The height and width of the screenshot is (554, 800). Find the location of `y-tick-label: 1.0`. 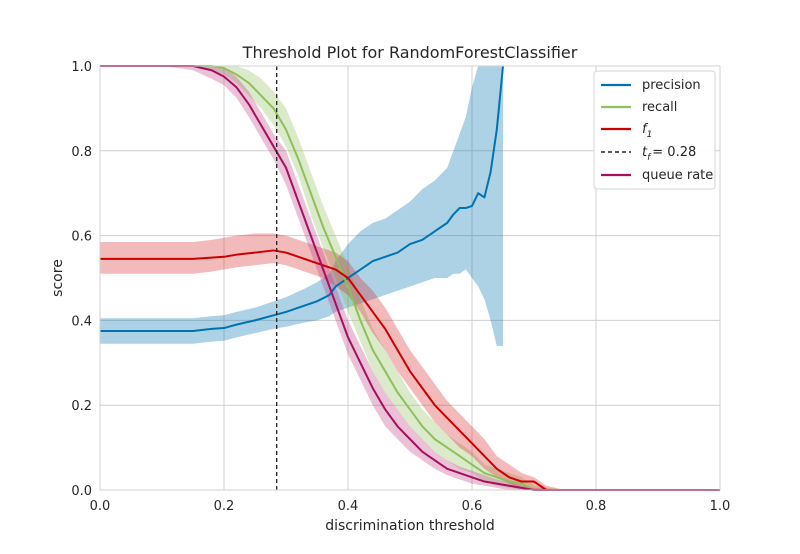

y-tick-label: 1.0 is located at coordinates (81, 67).